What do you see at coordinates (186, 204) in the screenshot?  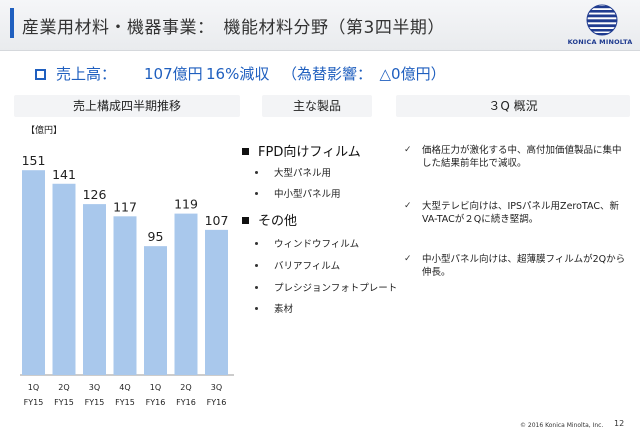 I see `bar-value-label: 119` at bounding box center [186, 204].